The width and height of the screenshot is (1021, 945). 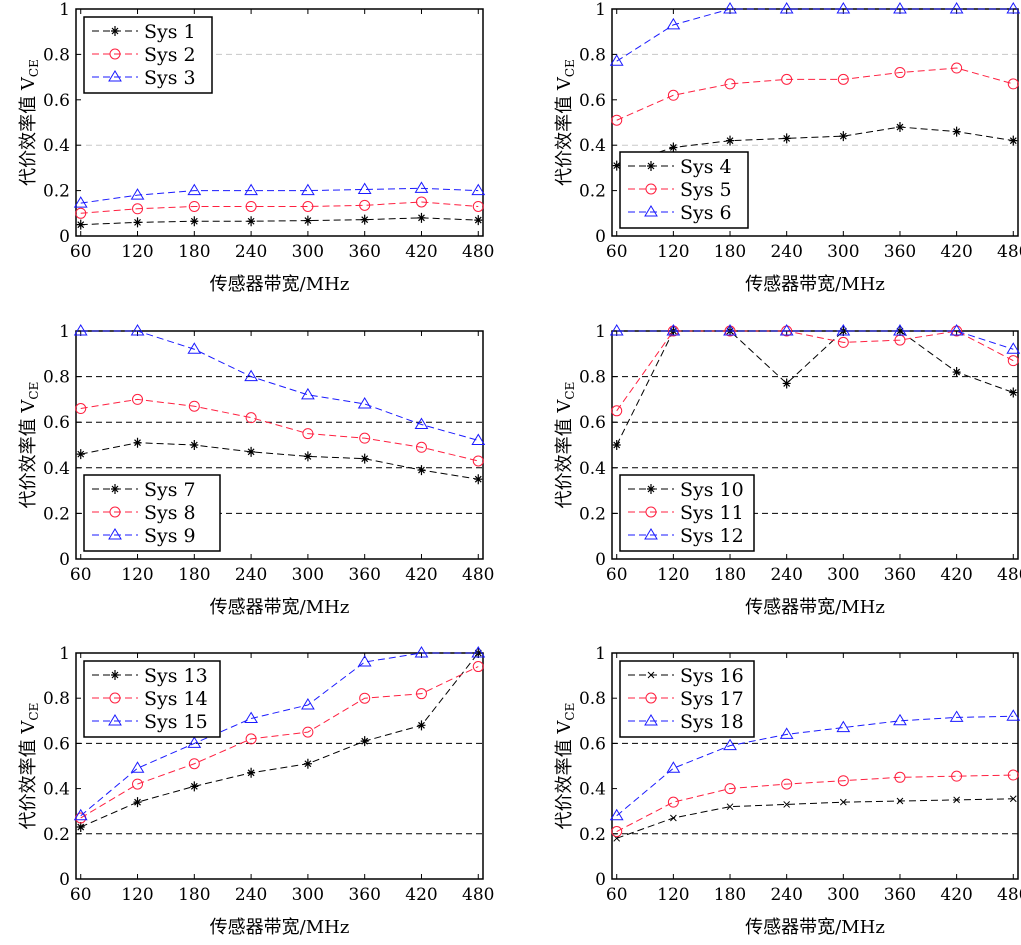 What do you see at coordinates (712, 536) in the screenshot?
I see `legend-label: Sys 12` at bounding box center [712, 536].